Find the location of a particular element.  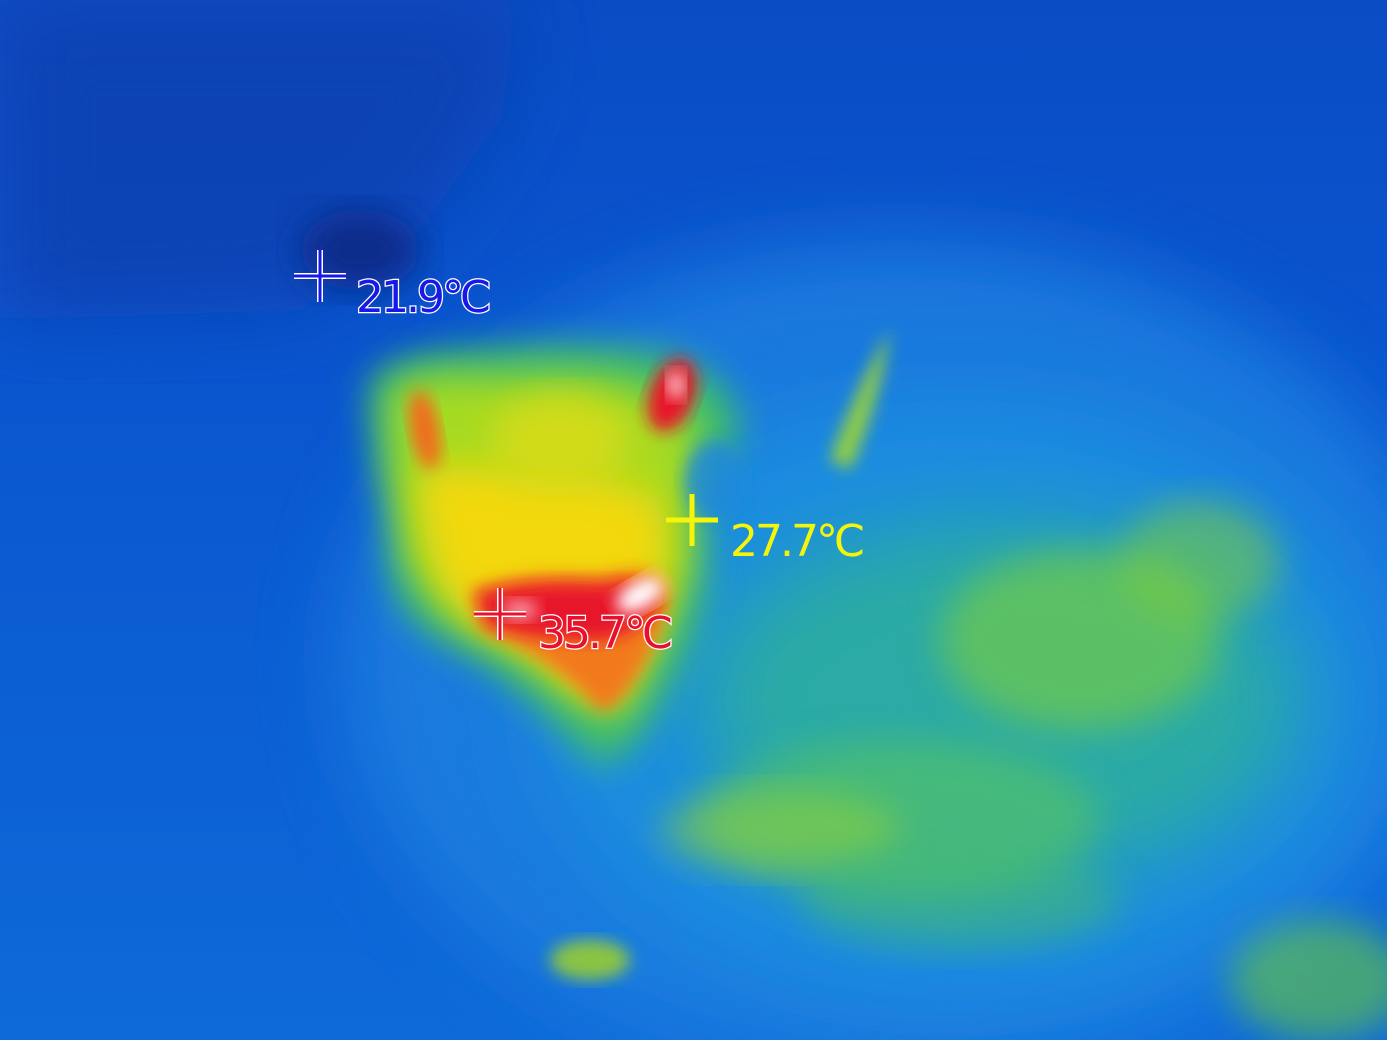

warm-streak is located at coordinates (860, 400).